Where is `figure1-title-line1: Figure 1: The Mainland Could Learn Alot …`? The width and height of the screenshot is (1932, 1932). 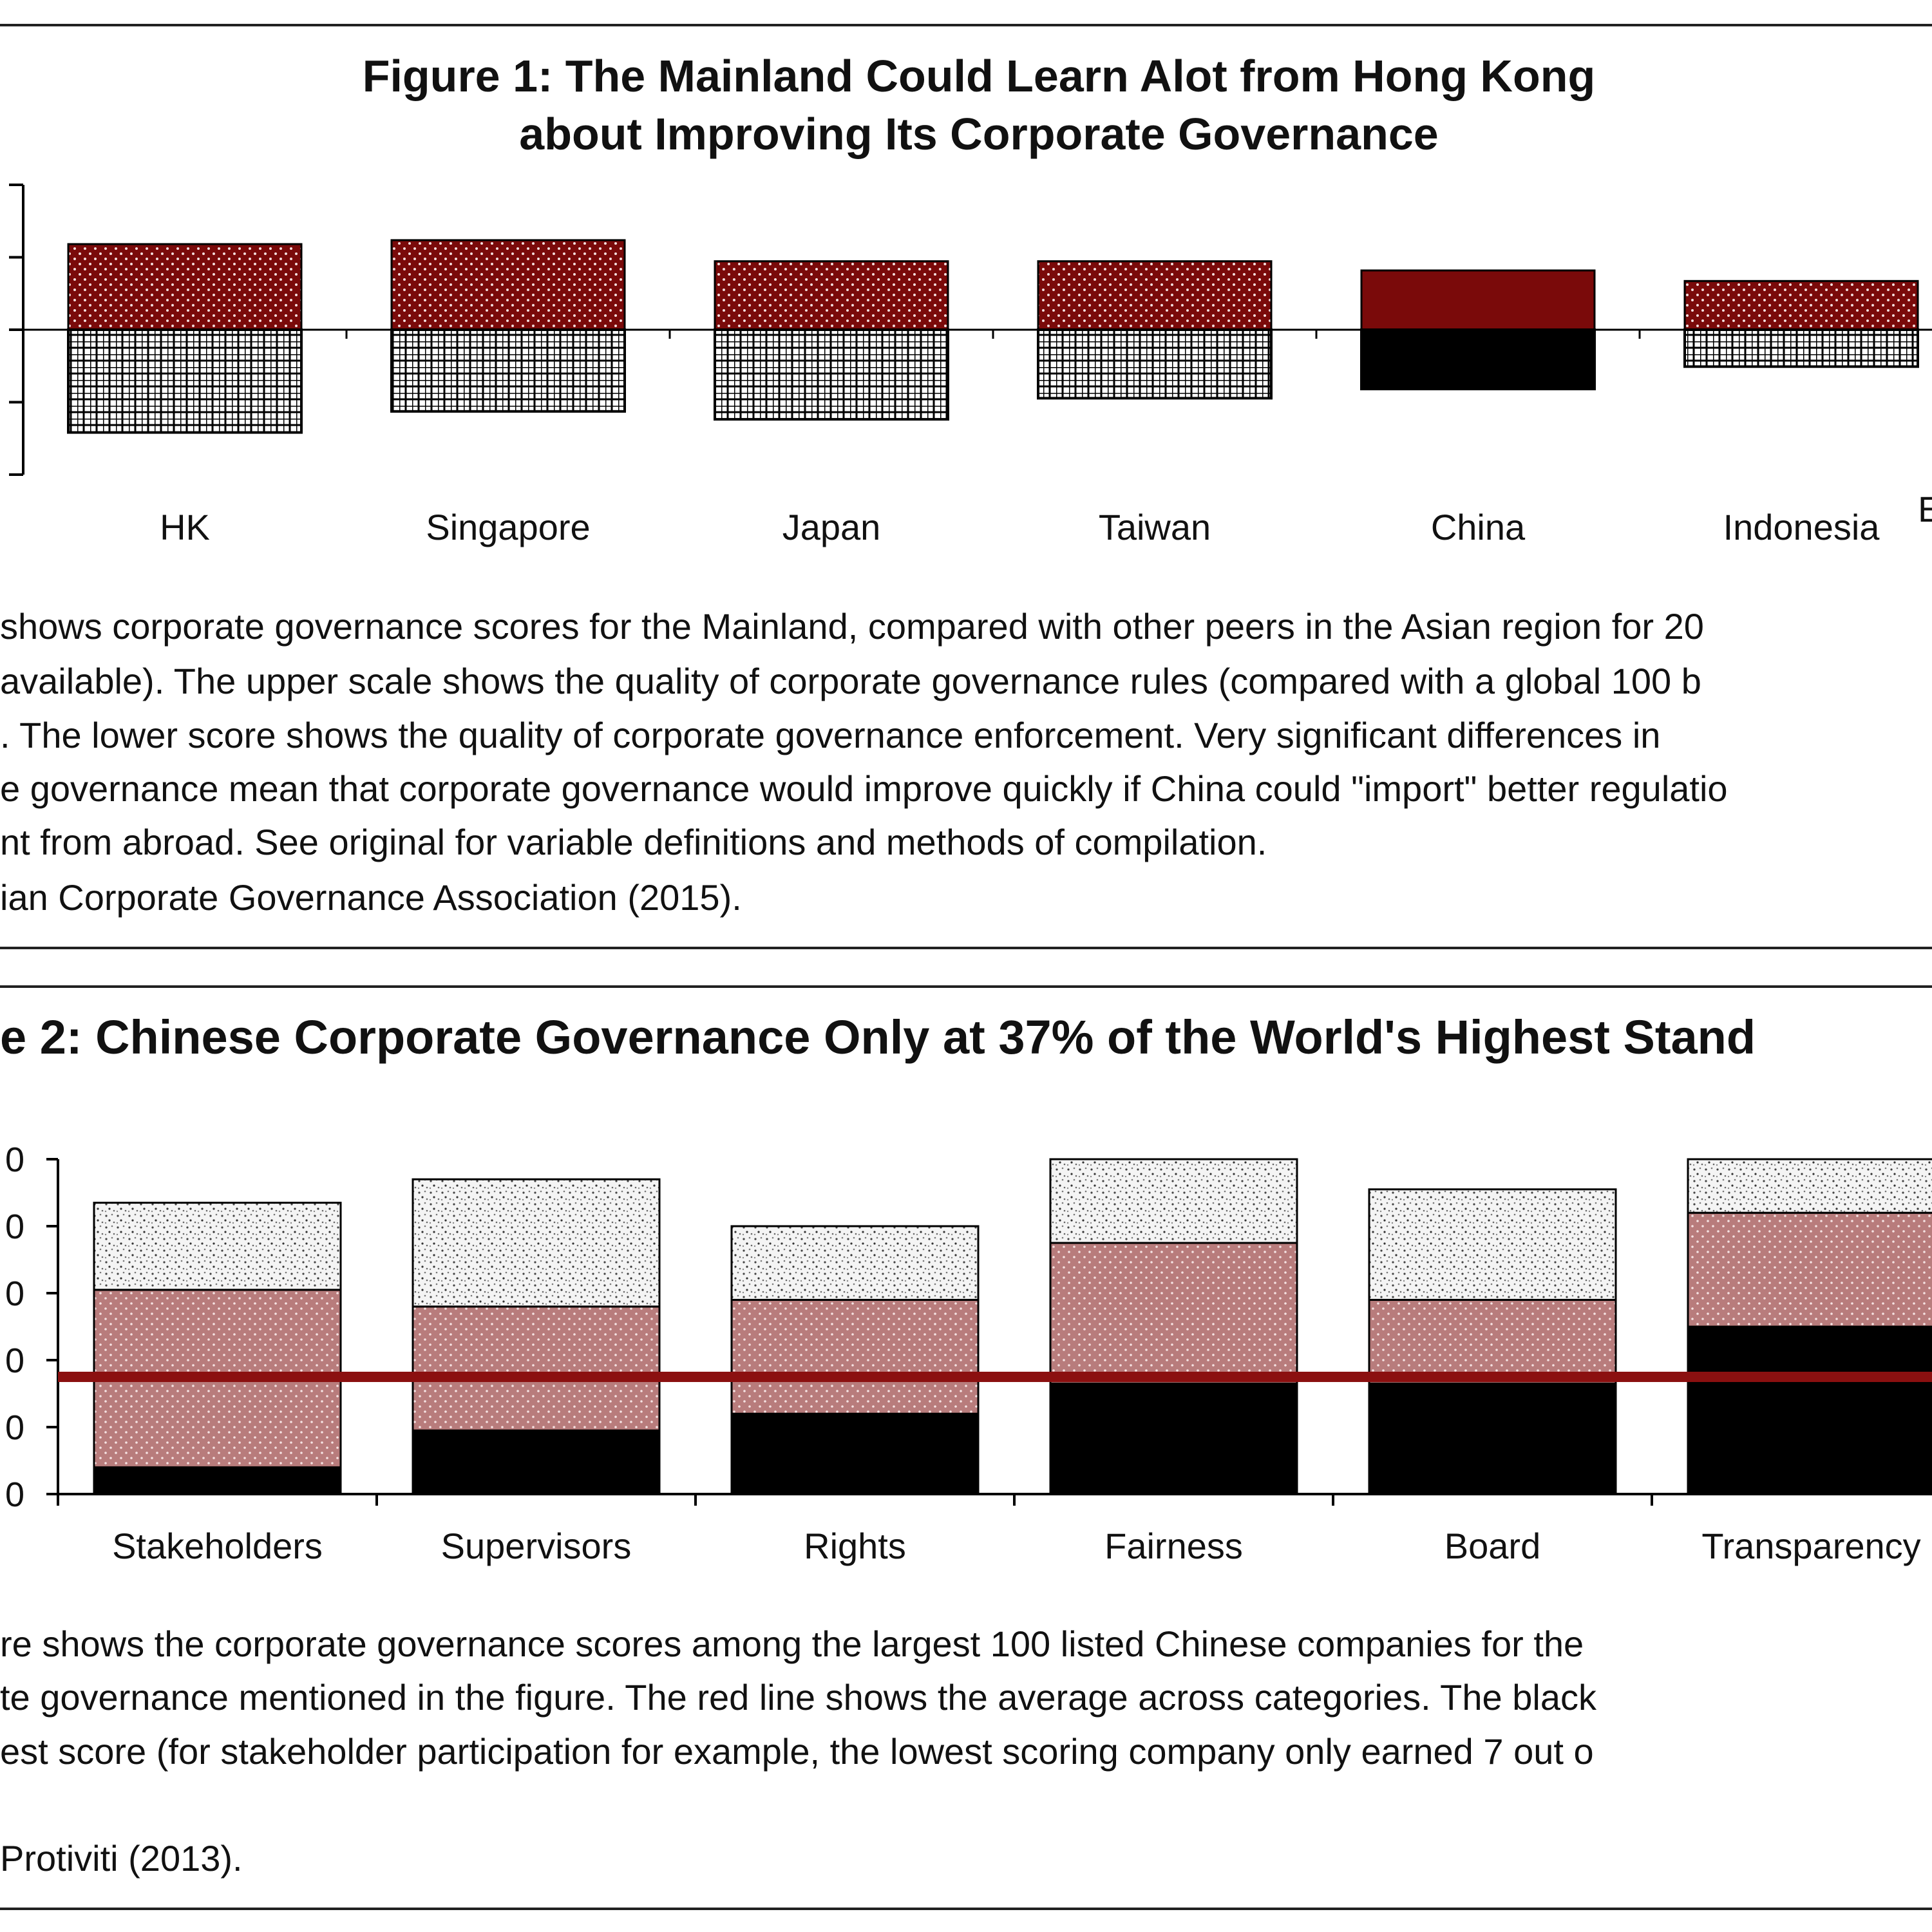
figure1-title-line1: Figure 1: The Mainland Could Learn Alot … is located at coordinates (979, 76).